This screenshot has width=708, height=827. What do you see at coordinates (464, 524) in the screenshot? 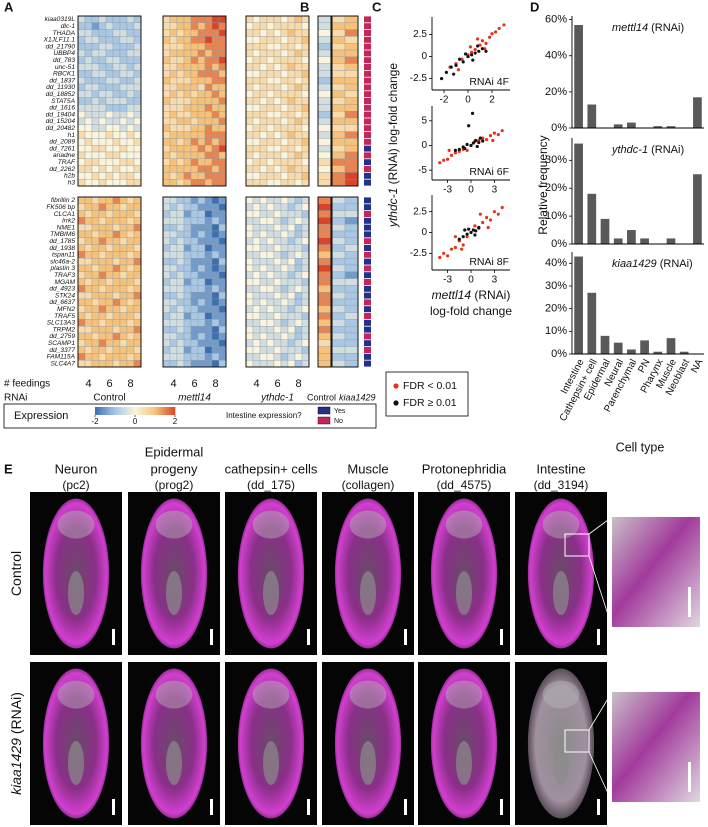
I see `worm-head` at bounding box center [464, 524].